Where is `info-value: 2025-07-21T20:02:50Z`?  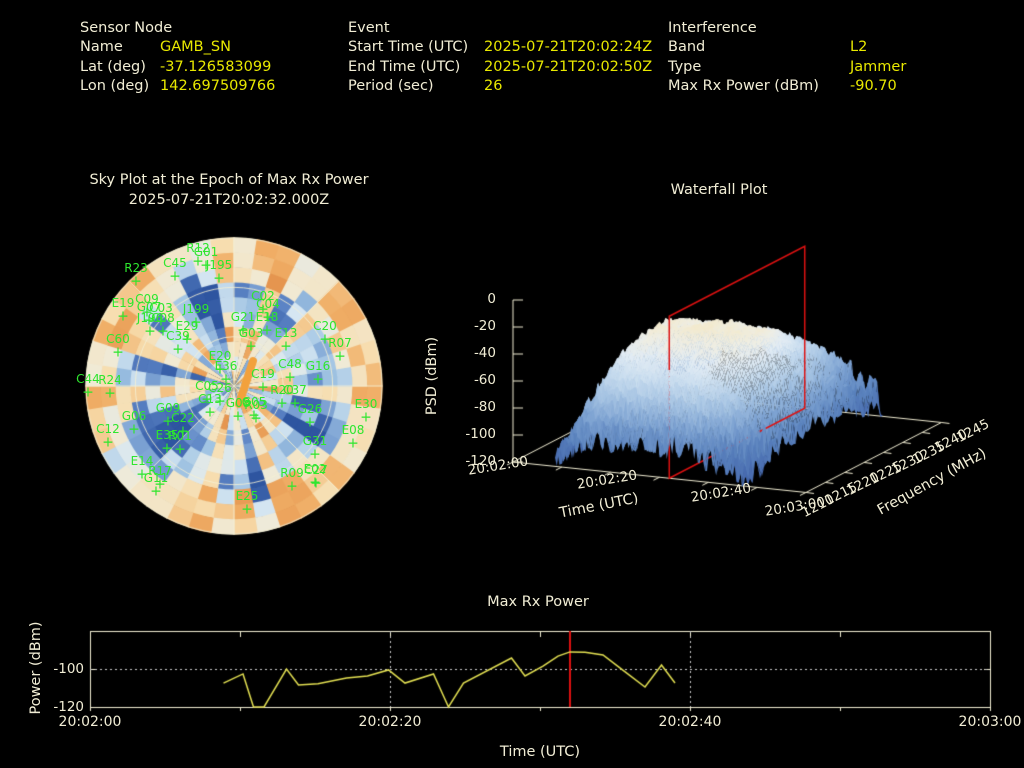
info-value: 2025-07-21T20:02:50Z is located at coordinates (568, 66).